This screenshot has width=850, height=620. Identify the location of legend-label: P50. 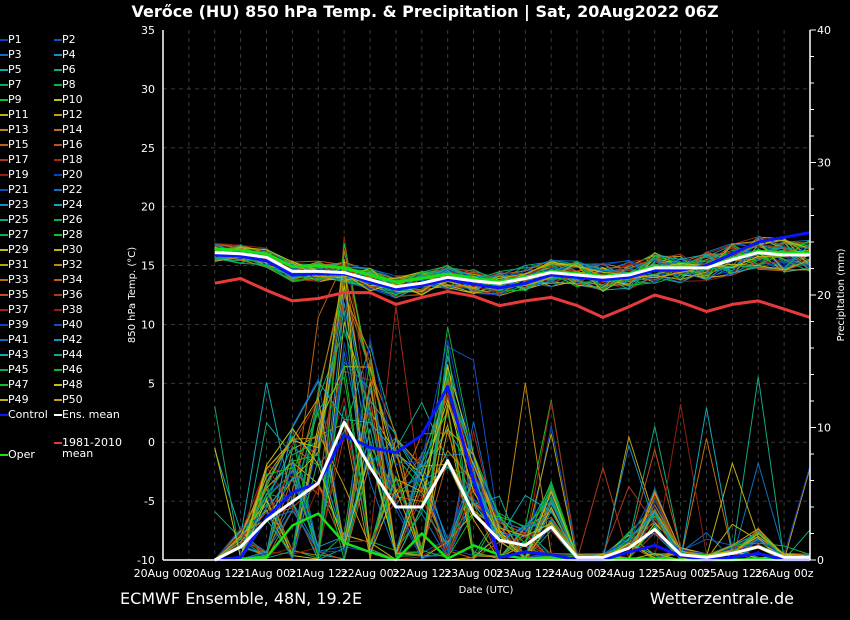
(72, 399).